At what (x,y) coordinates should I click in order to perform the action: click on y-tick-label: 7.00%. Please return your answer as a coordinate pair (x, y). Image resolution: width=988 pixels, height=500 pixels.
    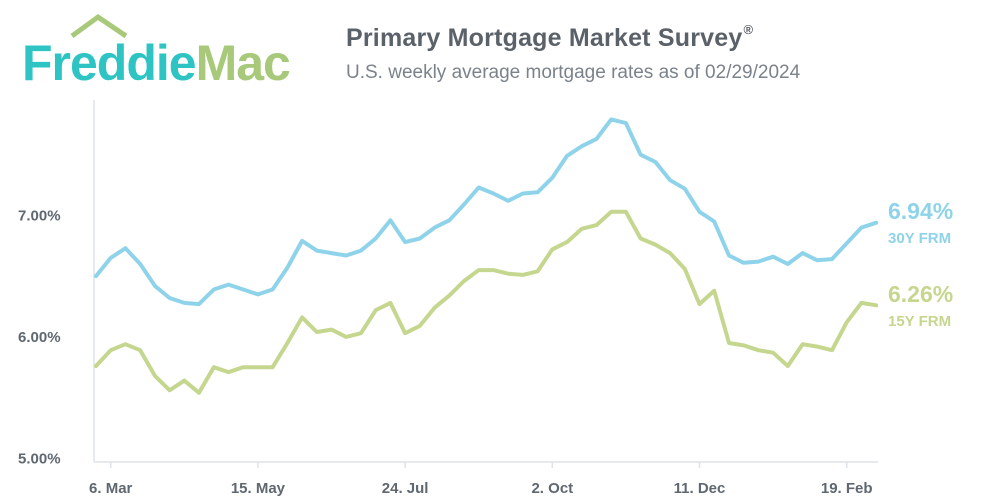
    Looking at the image, I should click on (39, 215).